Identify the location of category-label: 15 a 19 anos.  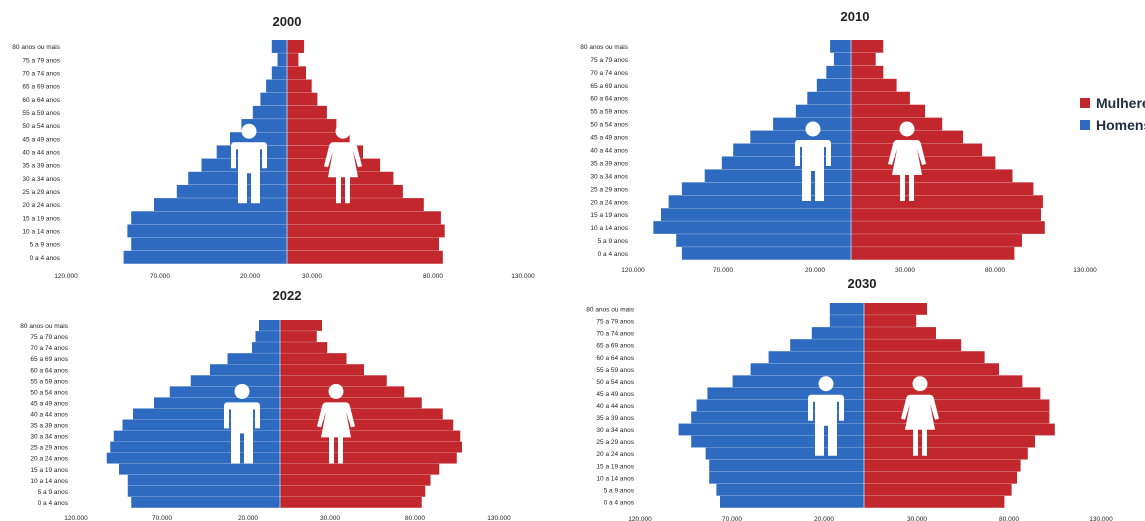
(41, 218).